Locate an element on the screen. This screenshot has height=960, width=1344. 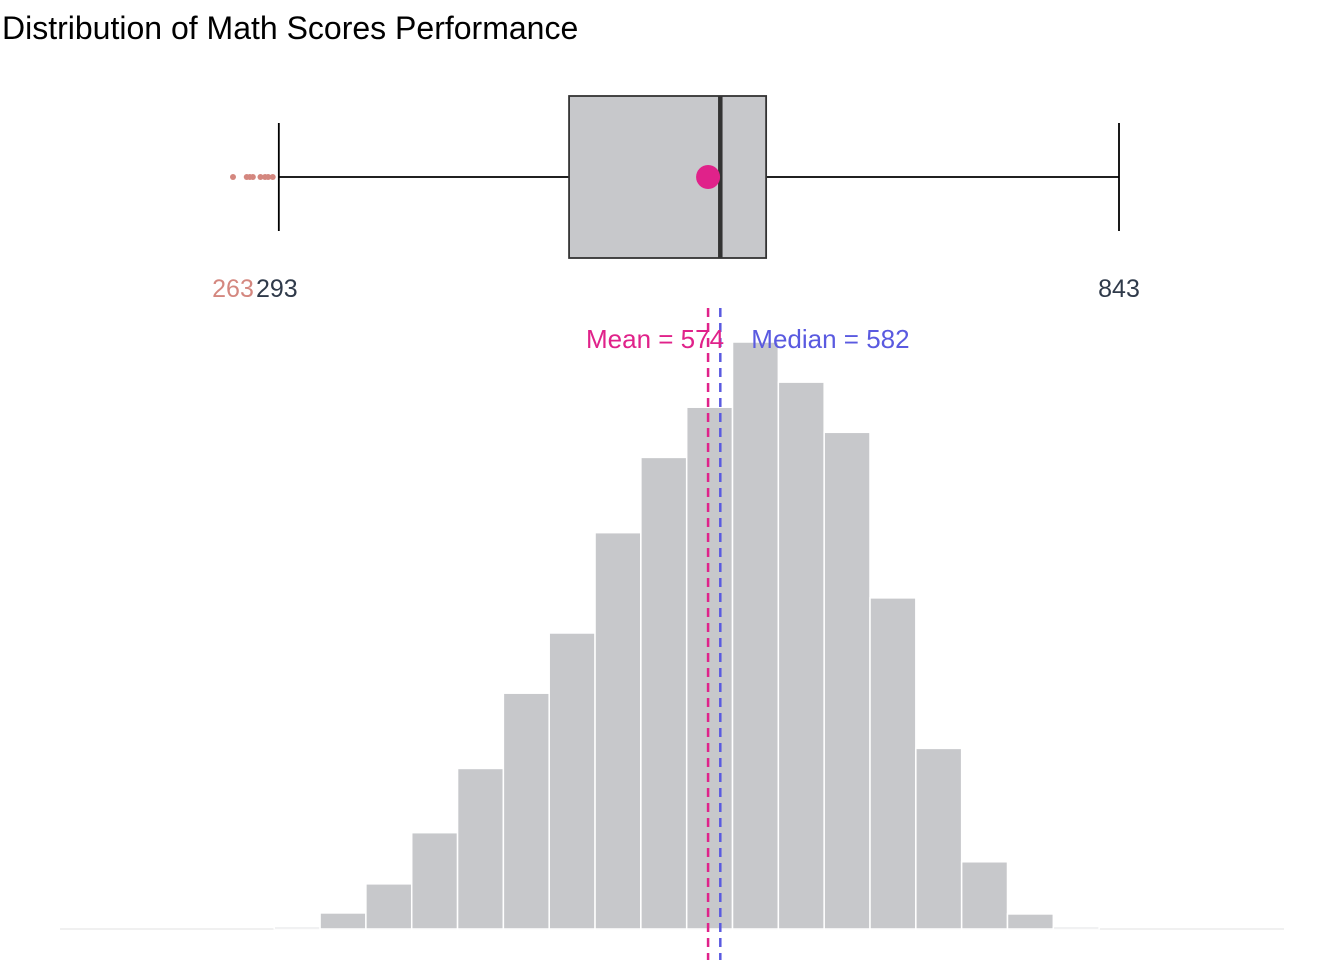
chart-title: Distribution of Math Scores Performance is located at coordinates (290, 28).